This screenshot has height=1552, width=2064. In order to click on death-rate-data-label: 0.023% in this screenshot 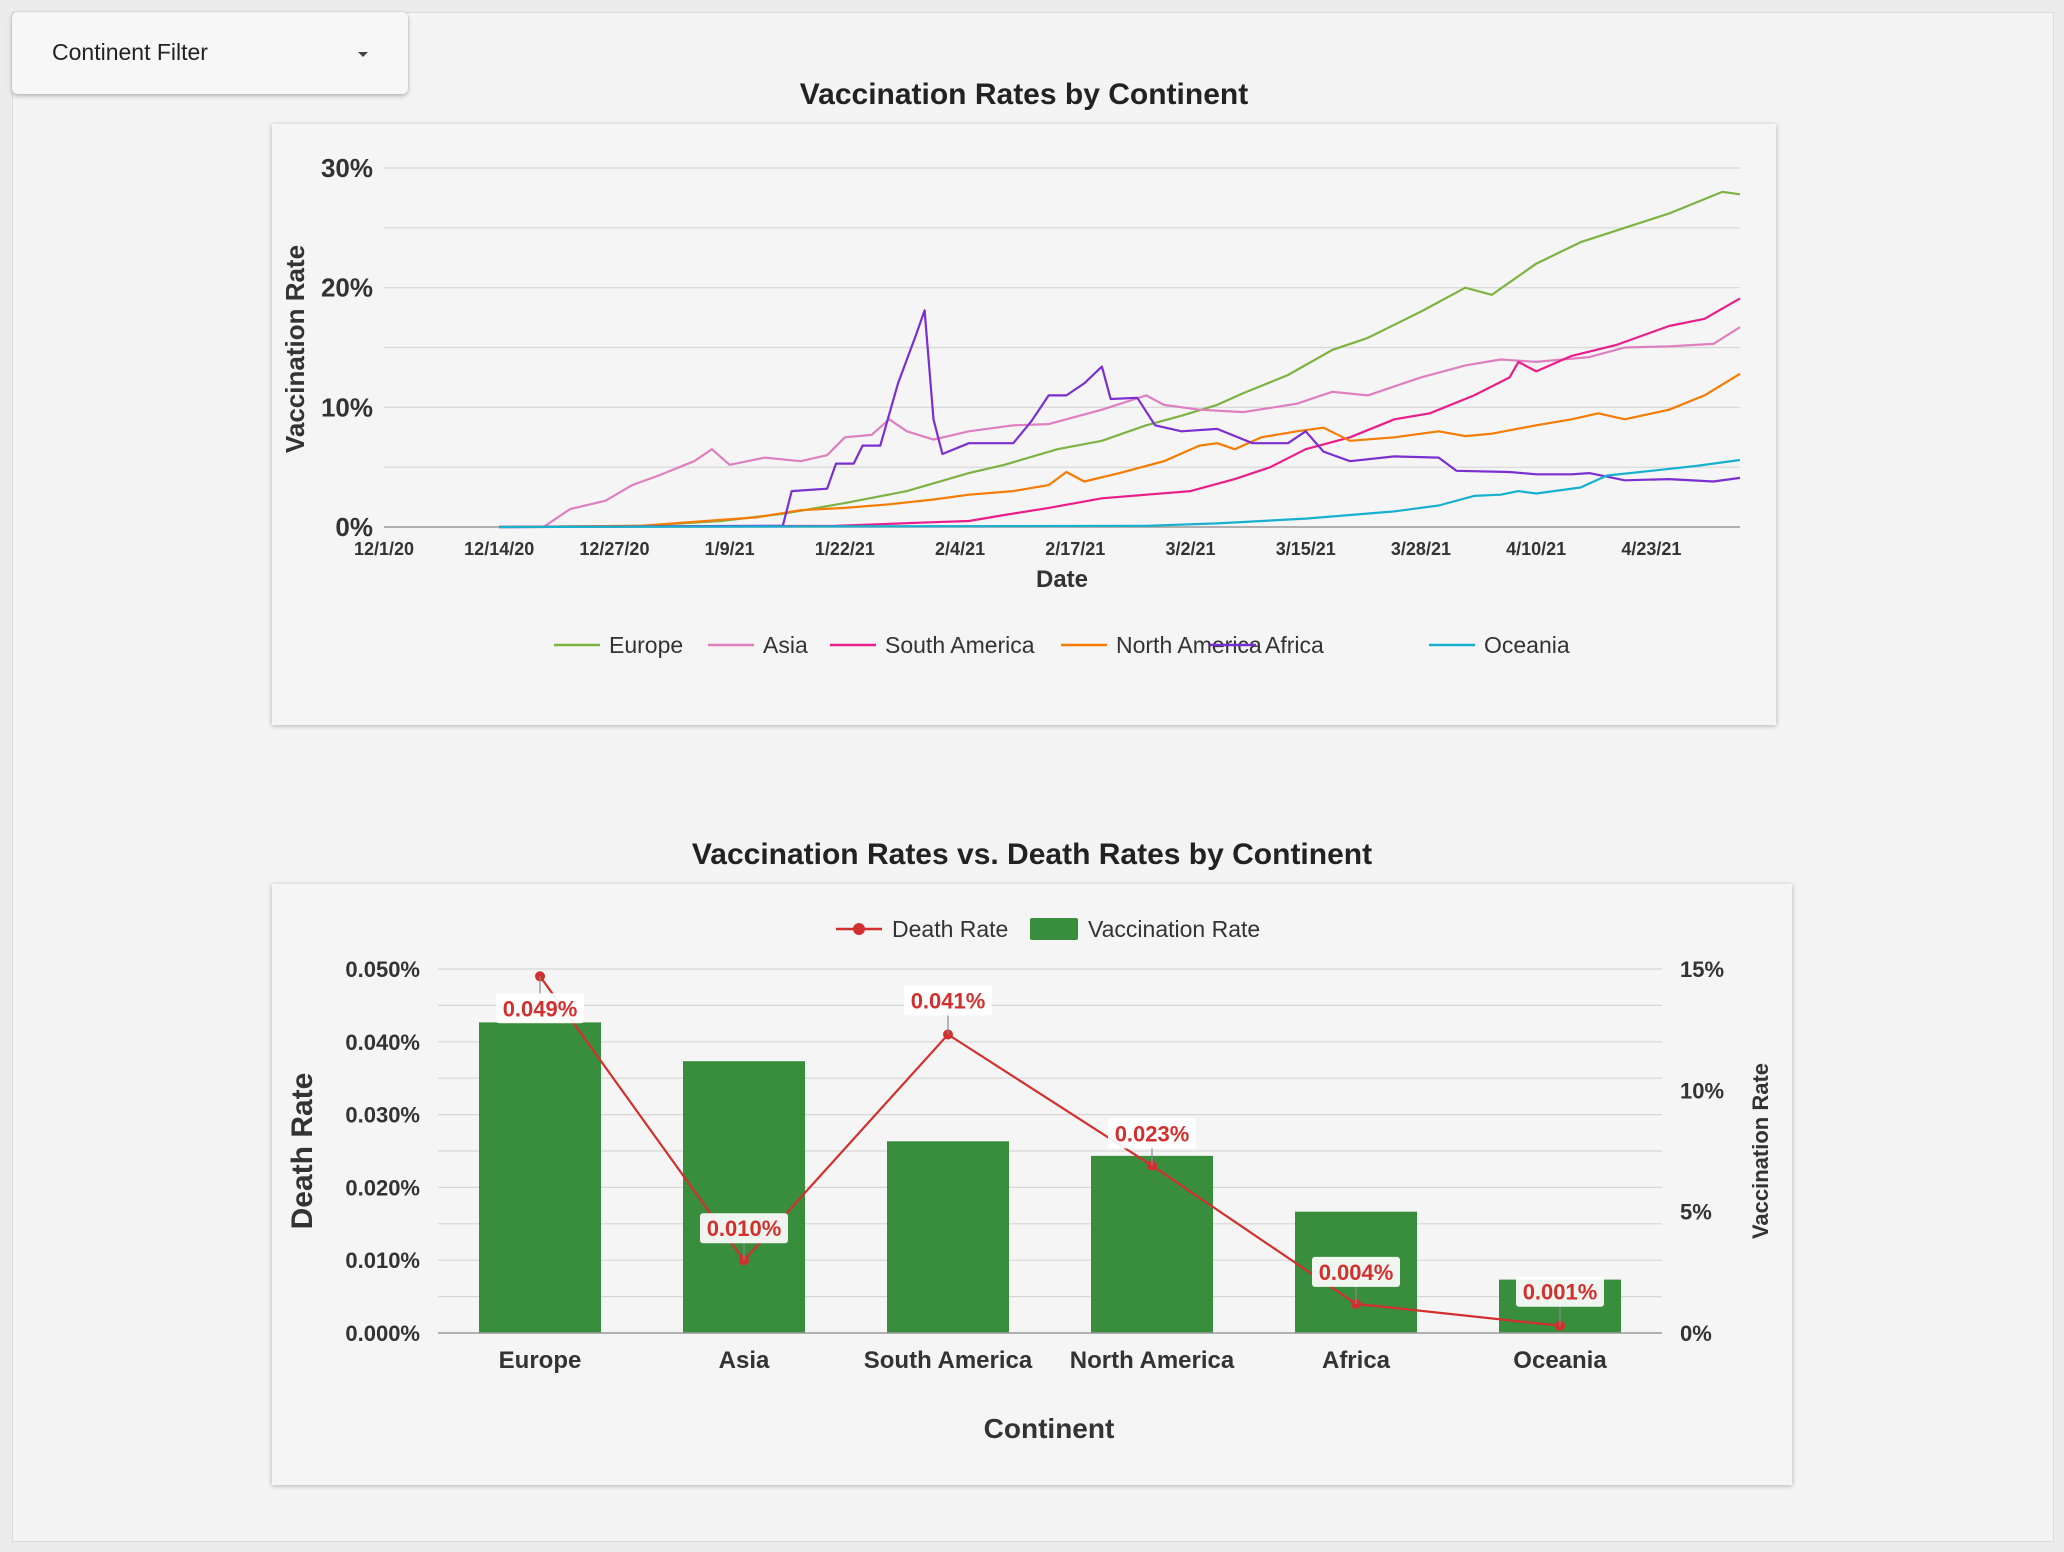, I will do `click(1152, 1134)`.